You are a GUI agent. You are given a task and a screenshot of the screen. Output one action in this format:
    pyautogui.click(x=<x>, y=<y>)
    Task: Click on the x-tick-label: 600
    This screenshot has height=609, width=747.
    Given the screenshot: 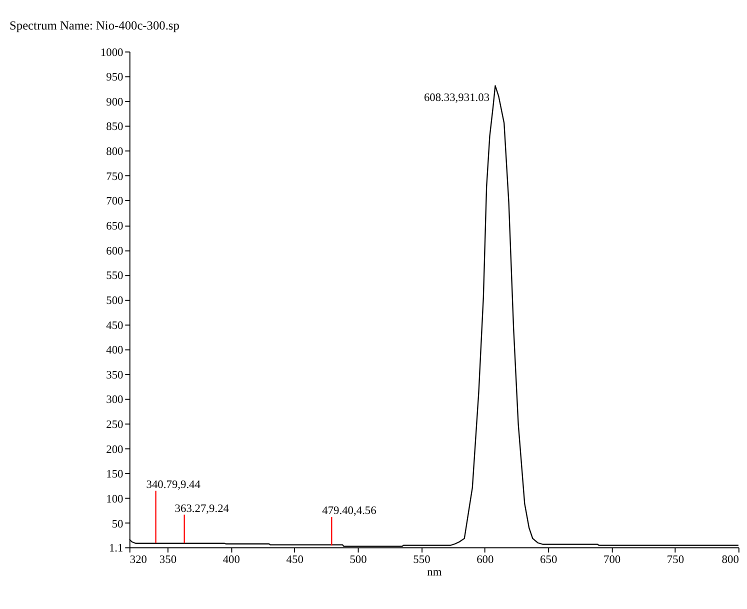 What is the action you would take?
    pyautogui.click(x=485, y=560)
    